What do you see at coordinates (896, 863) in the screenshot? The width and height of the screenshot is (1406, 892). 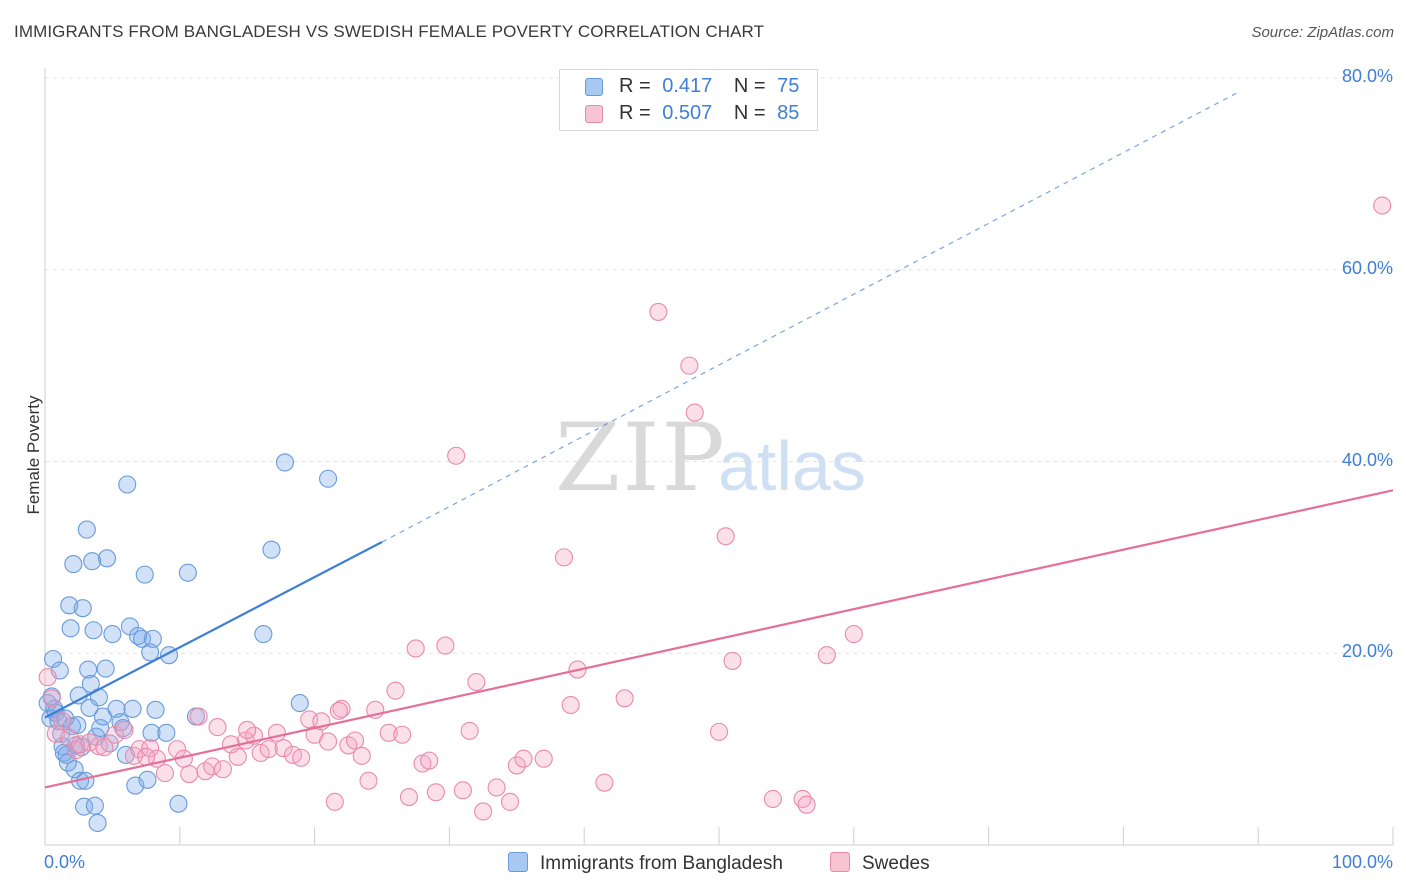 I see `series-label-swedes: Swedes` at bounding box center [896, 863].